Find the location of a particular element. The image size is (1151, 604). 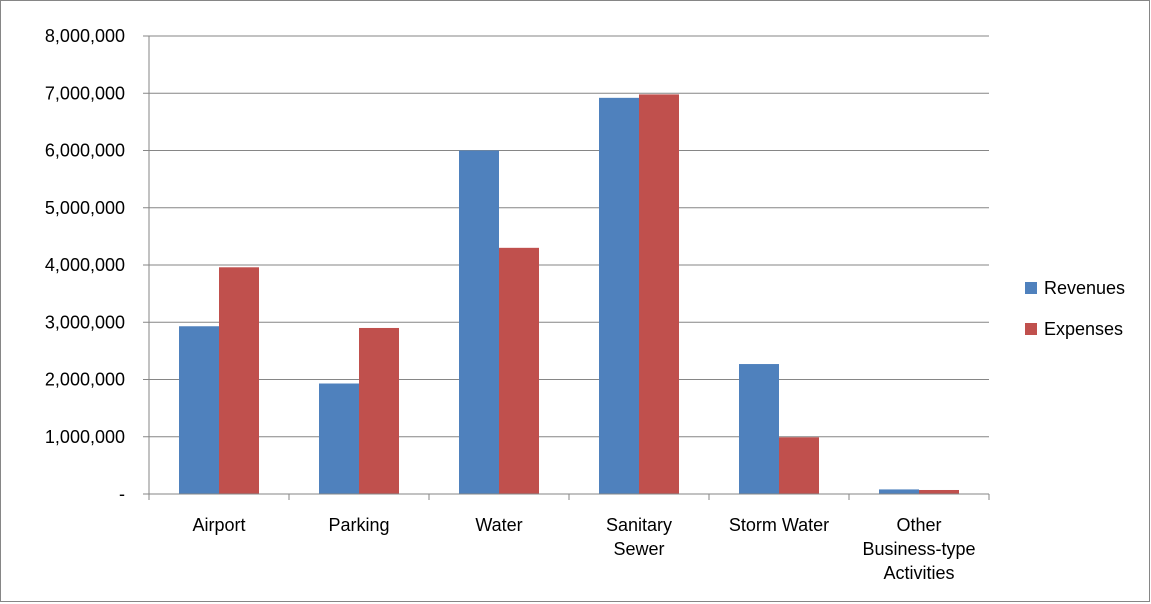

x-category-label: Activities is located at coordinates (918, 573).